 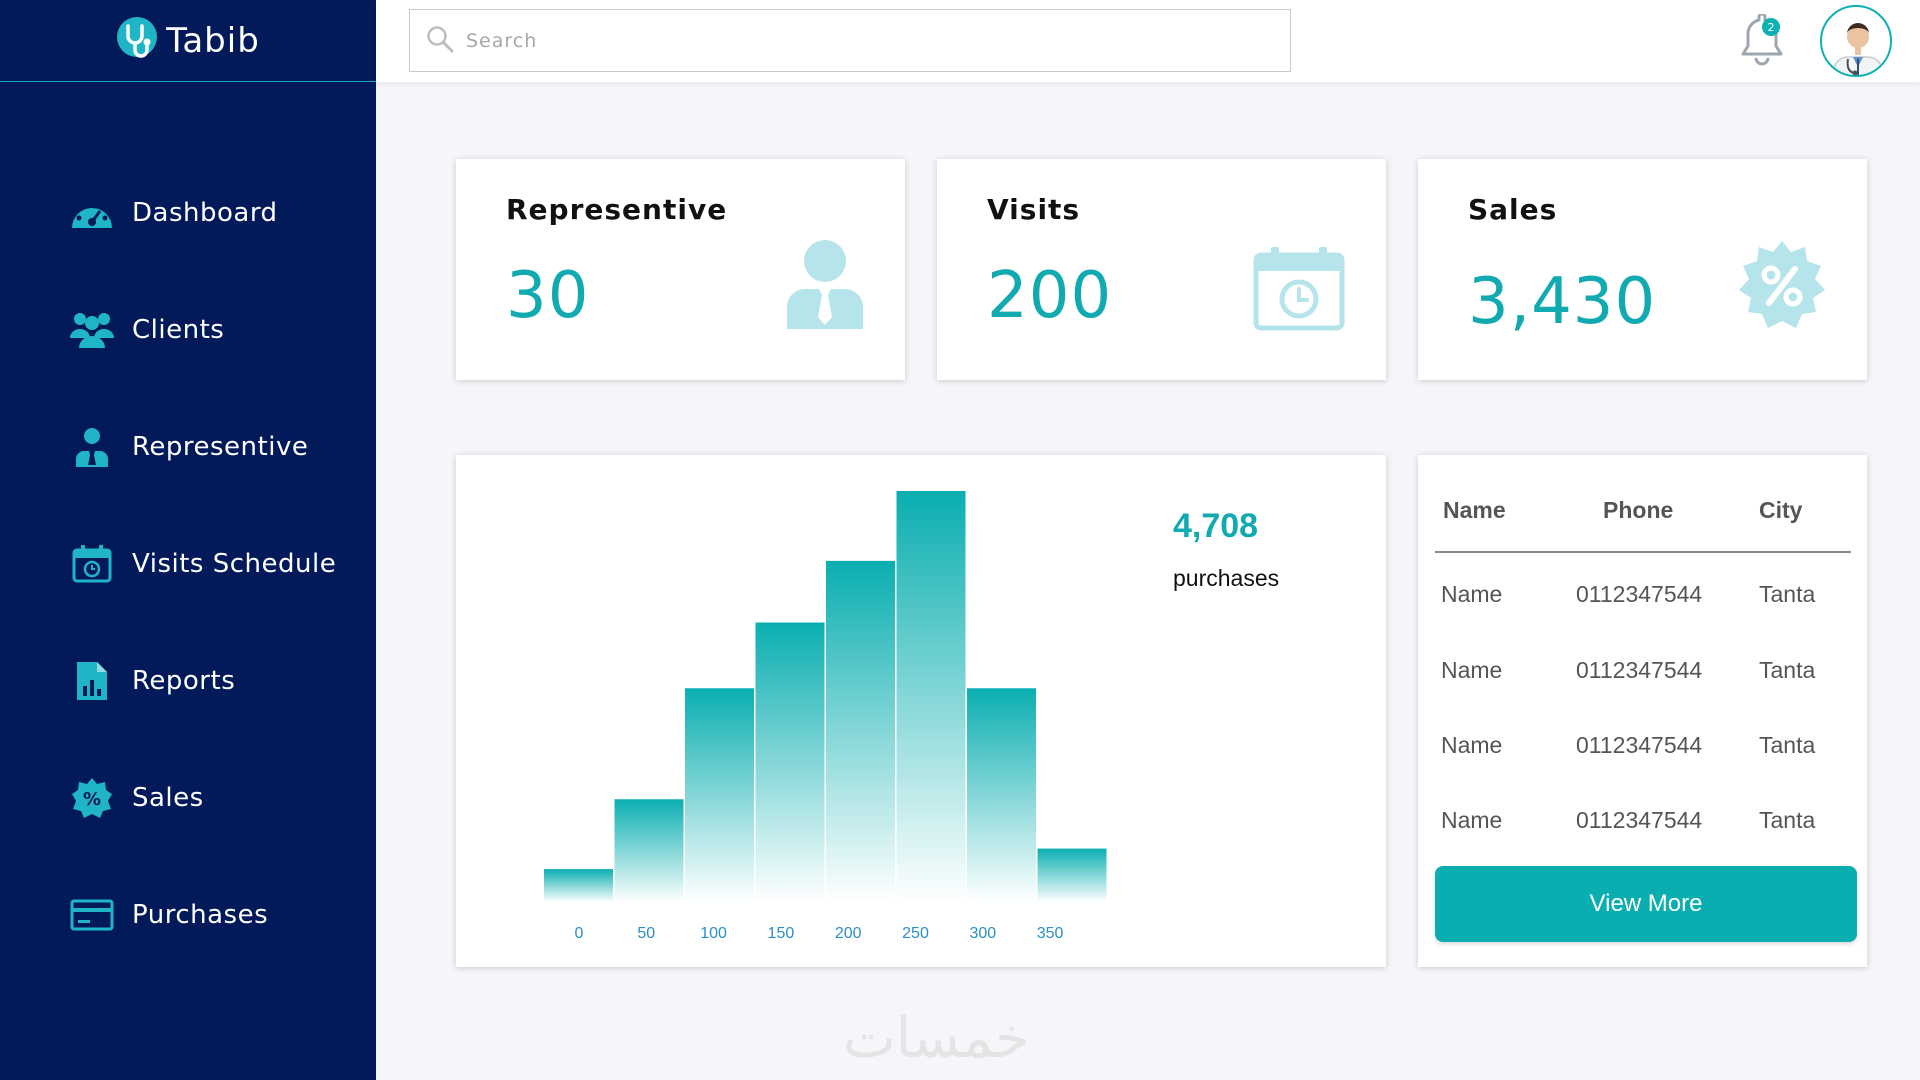 I want to click on stat-title: Representive, so click(x=617, y=209).